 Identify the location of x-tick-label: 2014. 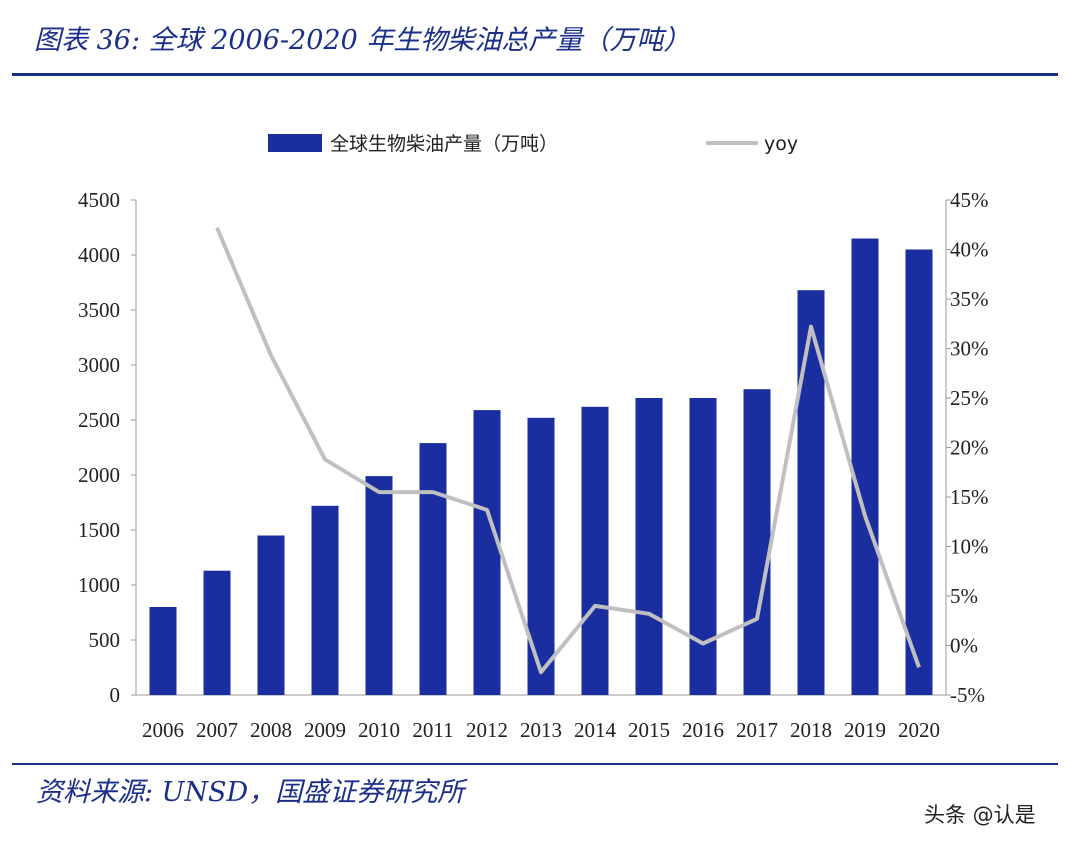
(595, 730).